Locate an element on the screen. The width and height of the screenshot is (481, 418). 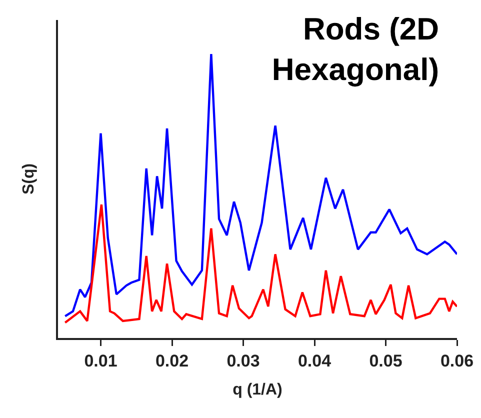
x-tick-label: 0.01 is located at coordinates (101, 360).